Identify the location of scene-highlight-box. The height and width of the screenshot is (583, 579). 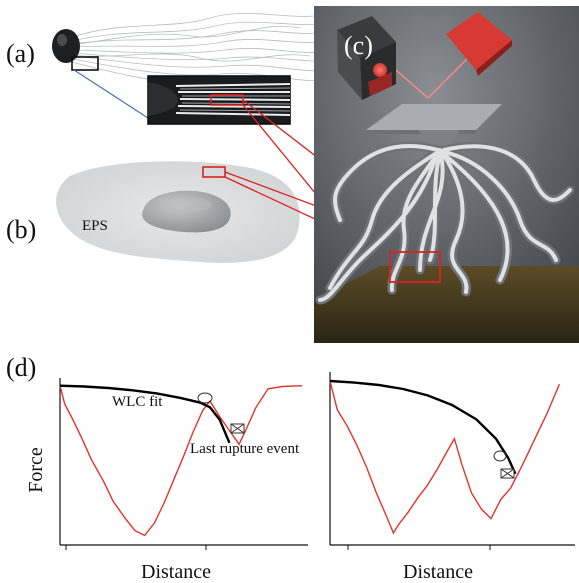
(415, 267).